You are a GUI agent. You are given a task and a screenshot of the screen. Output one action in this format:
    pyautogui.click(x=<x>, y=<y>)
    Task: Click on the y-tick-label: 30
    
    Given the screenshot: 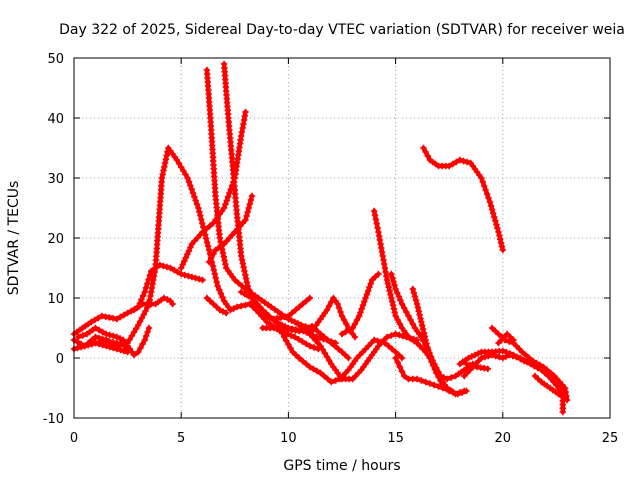 What is the action you would take?
    pyautogui.click(x=55, y=179)
    